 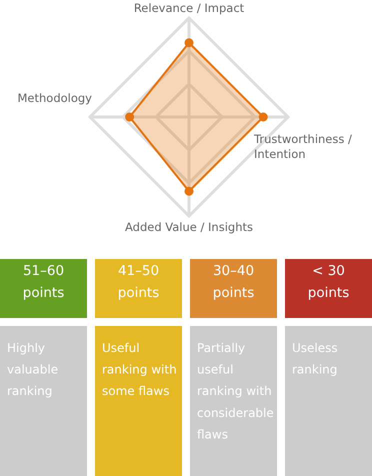 I want to click on category-label: 41–50 points, so click(x=139, y=282).